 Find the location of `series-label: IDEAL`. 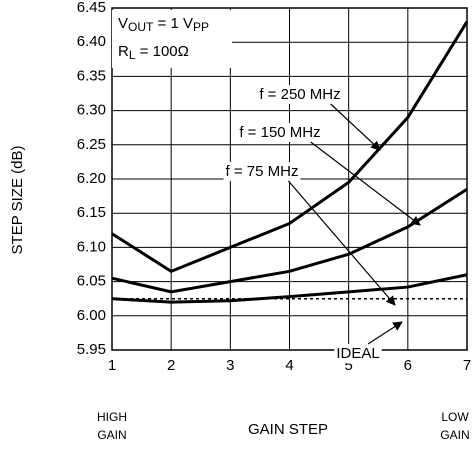

series-label: IDEAL is located at coordinates (357, 353).